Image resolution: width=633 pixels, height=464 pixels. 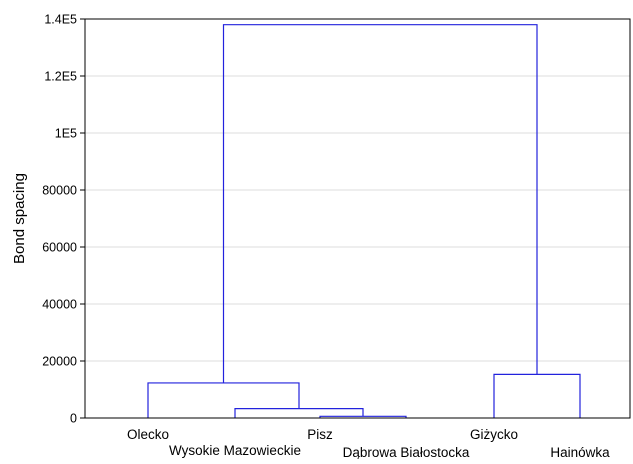 I want to click on y-tick-label: 20000, so click(x=59, y=362).